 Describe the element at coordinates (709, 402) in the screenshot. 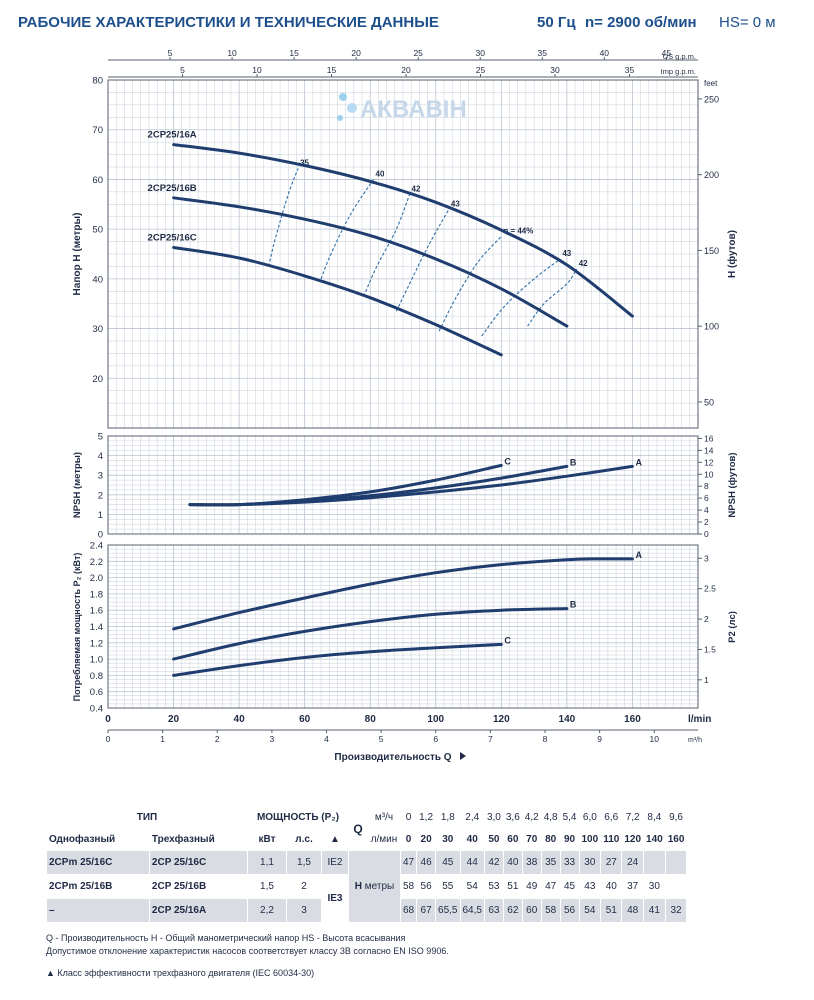

I see `y2-tick-label: 50` at that location.